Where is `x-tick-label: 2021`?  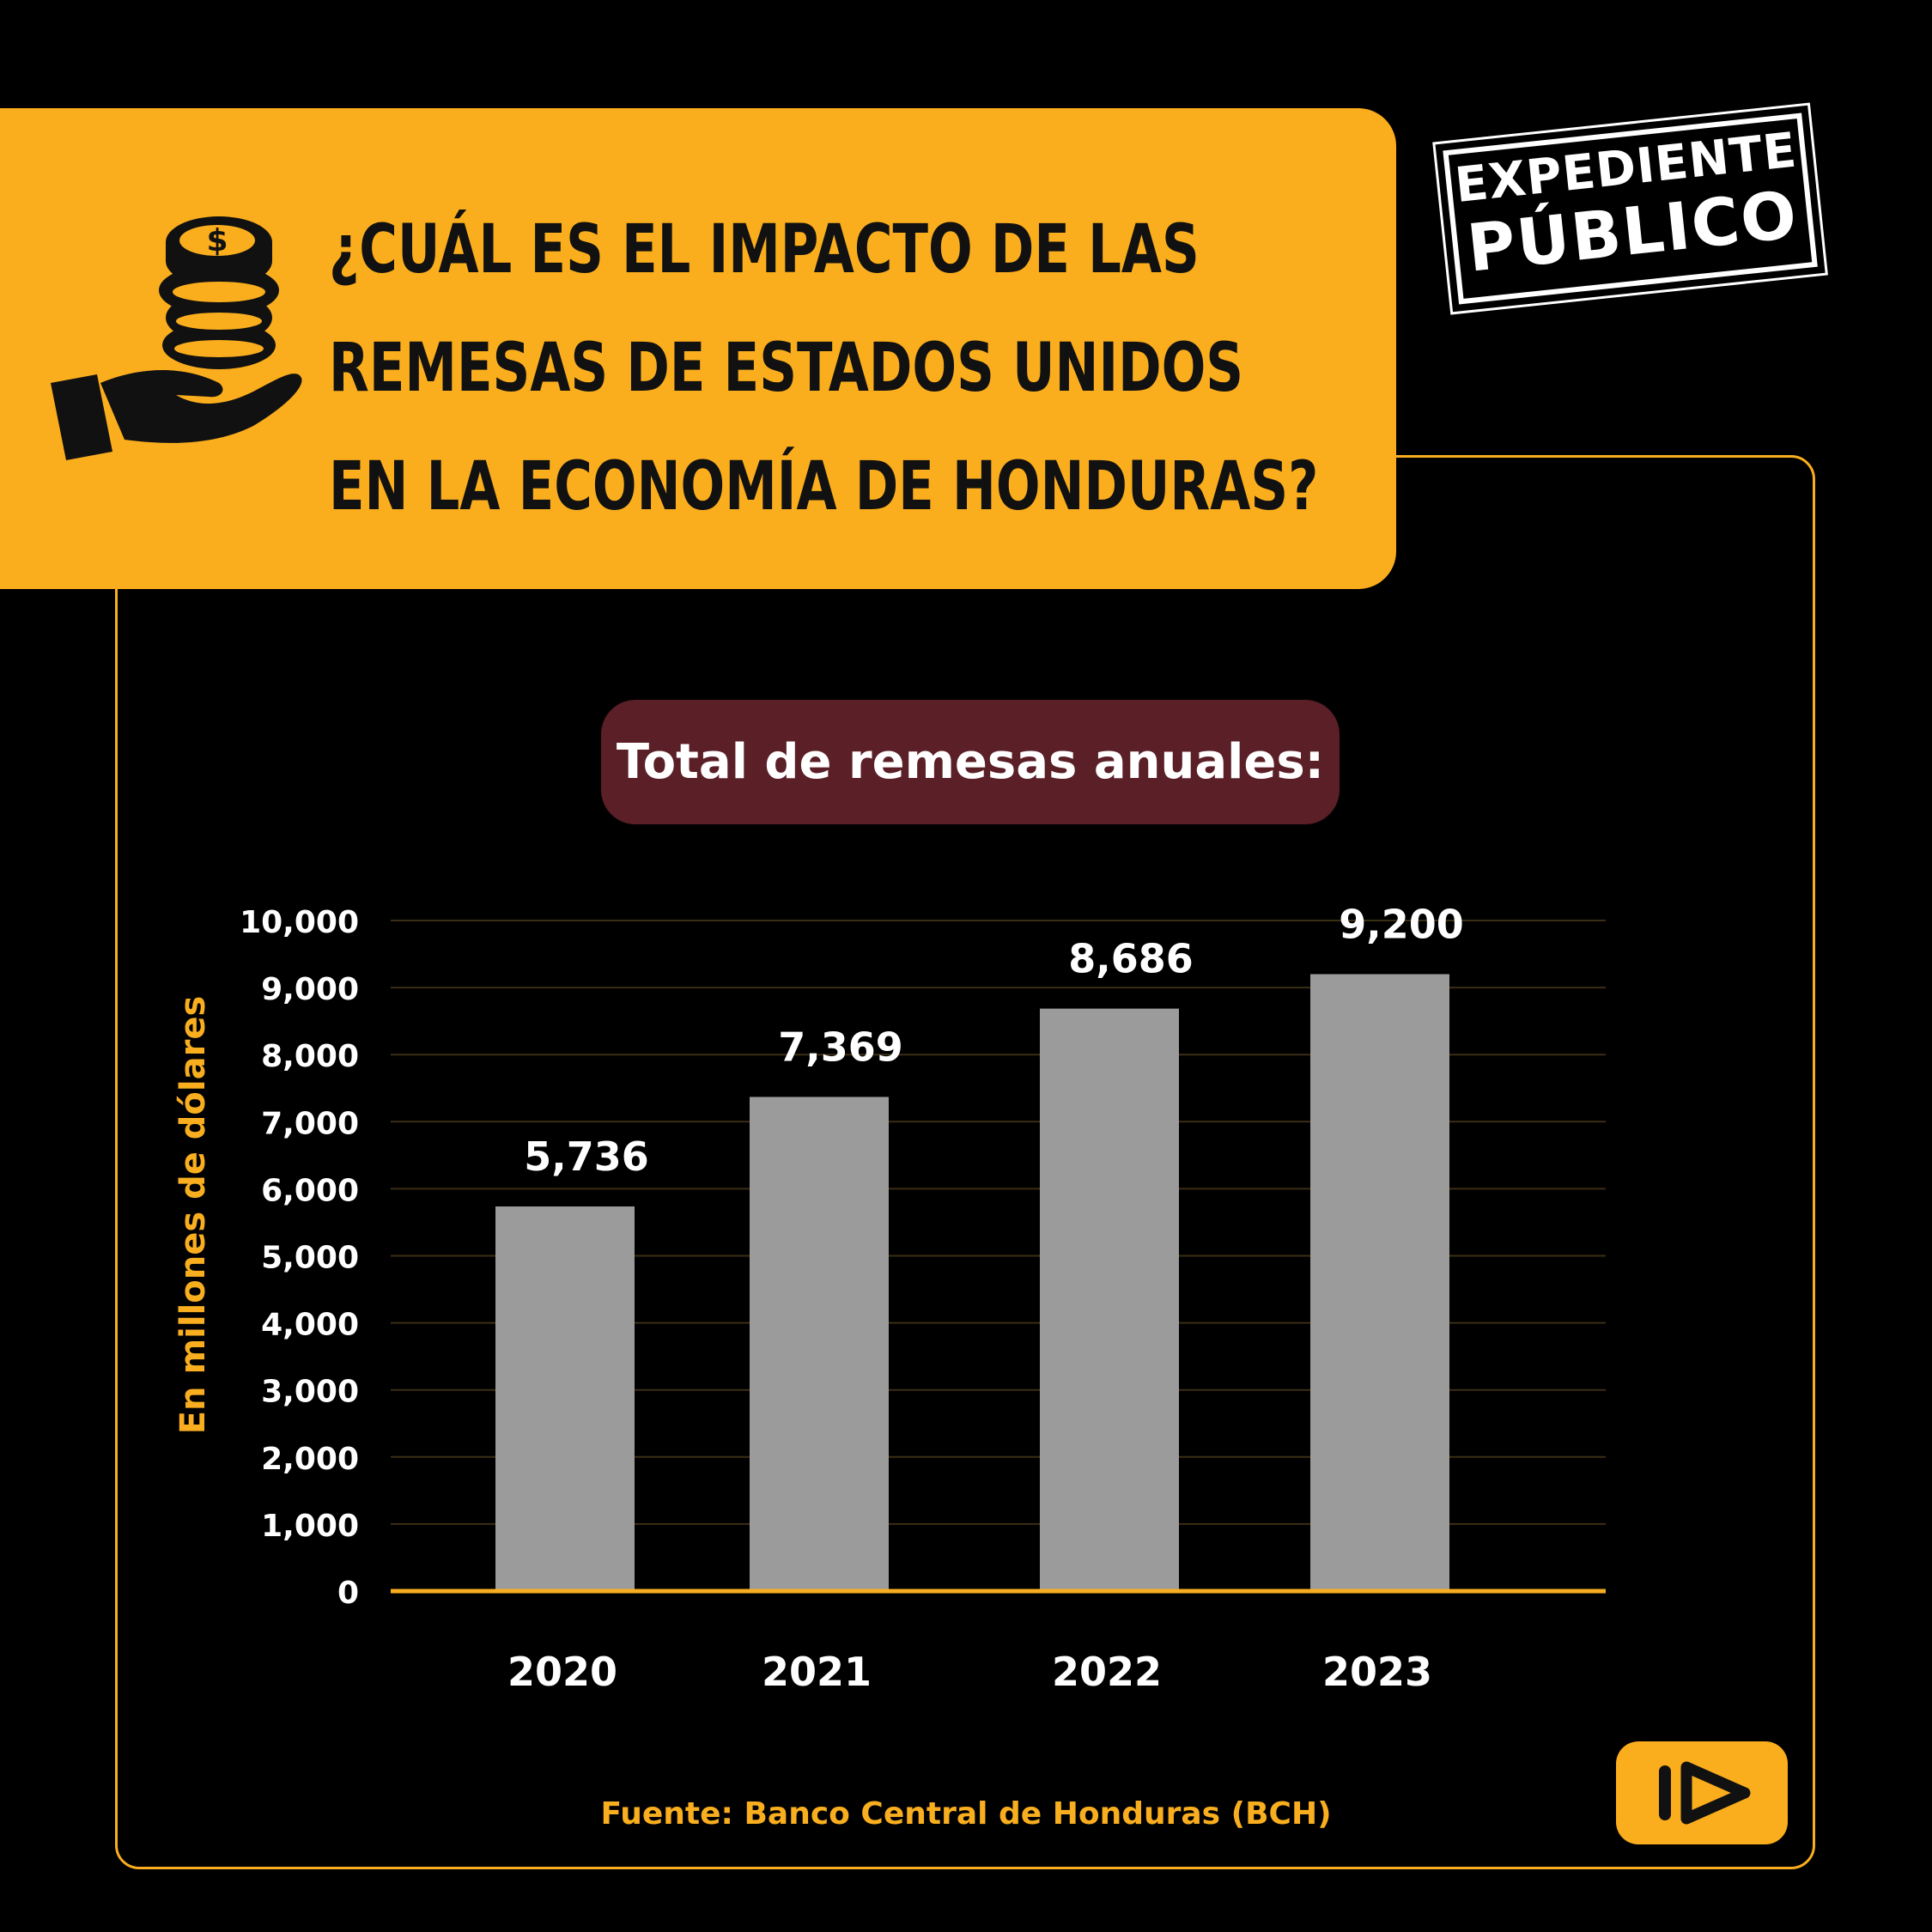 x-tick-label: 2021 is located at coordinates (817, 1672).